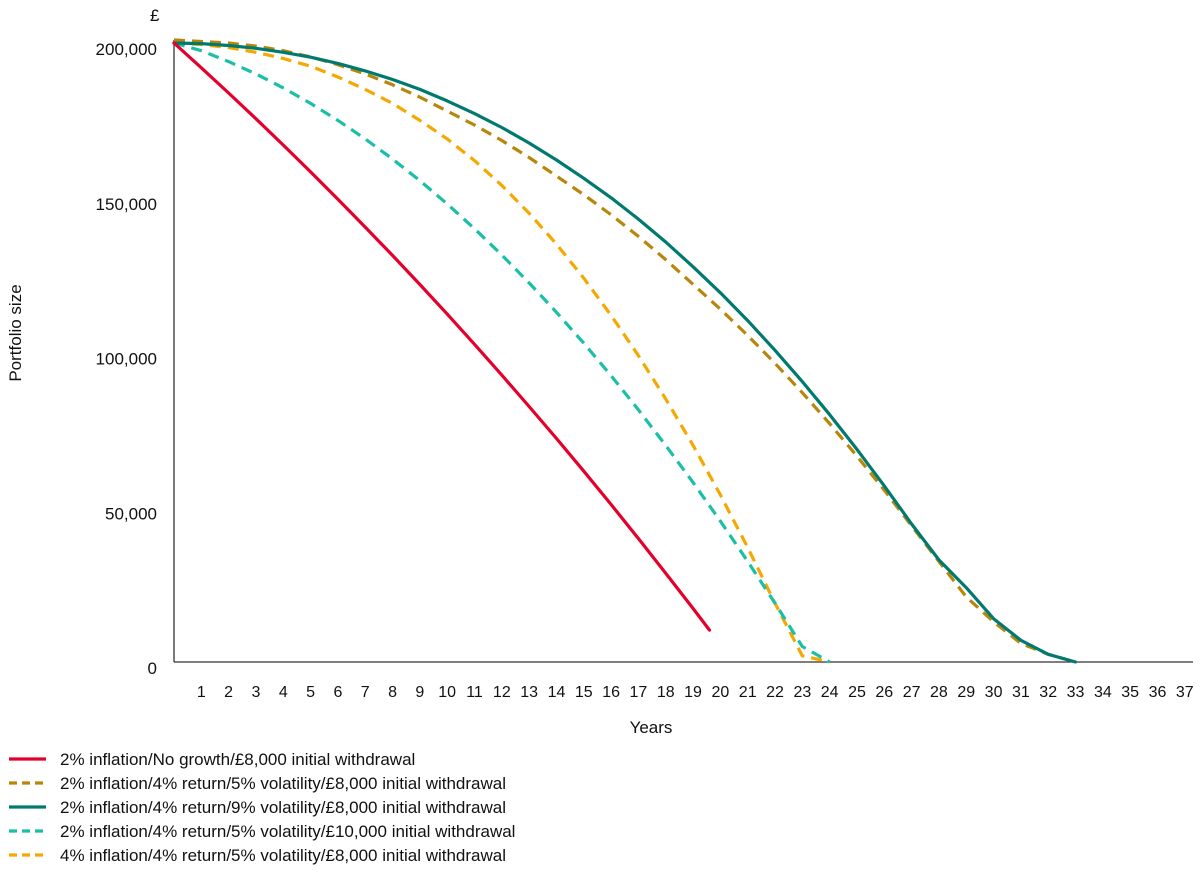 This screenshot has height=874, width=1201. Describe the element at coordinates (310, 692) in the screenshot. I see `x-tick-label: 5` at that location.